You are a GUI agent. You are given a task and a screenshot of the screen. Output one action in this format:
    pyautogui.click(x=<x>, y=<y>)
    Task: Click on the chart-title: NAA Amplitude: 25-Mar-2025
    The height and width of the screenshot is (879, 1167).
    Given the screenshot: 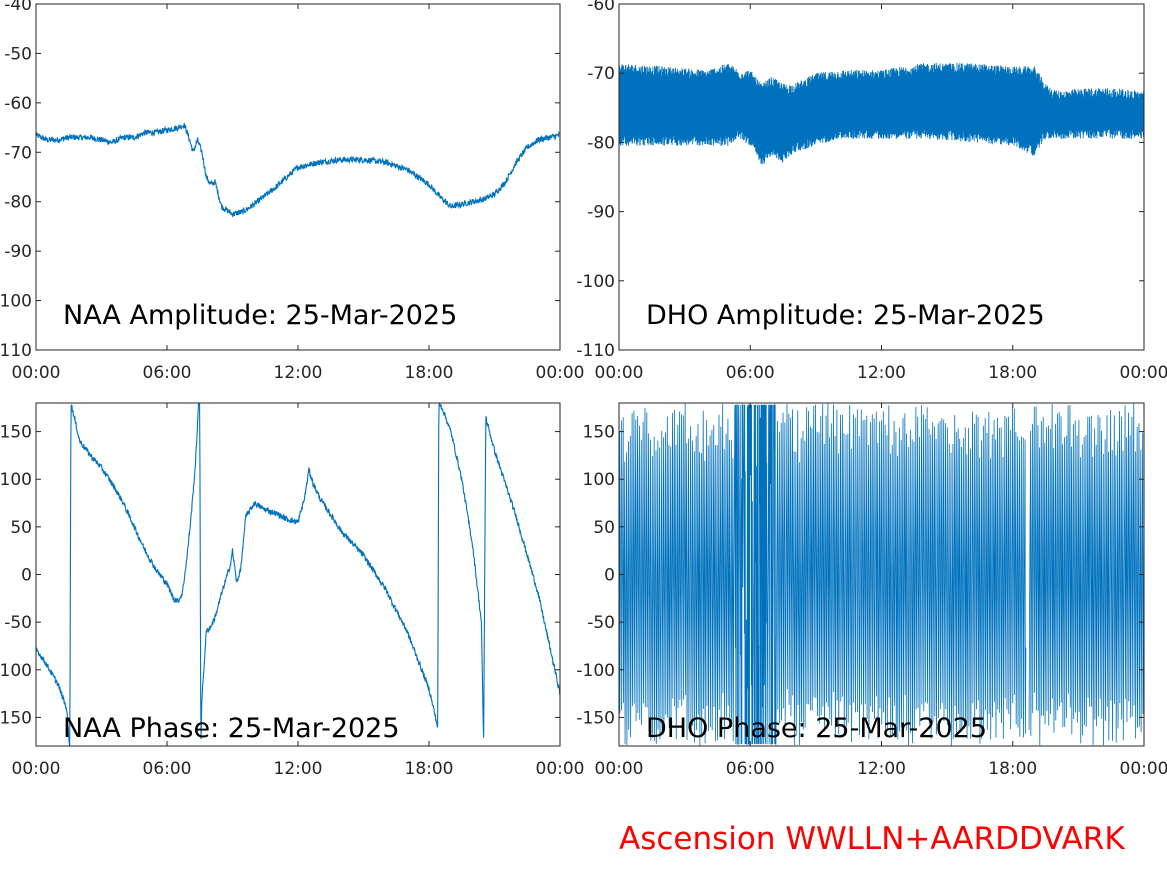 What is the action you would take?
    pyautogui.click(x=260, y=315)
    